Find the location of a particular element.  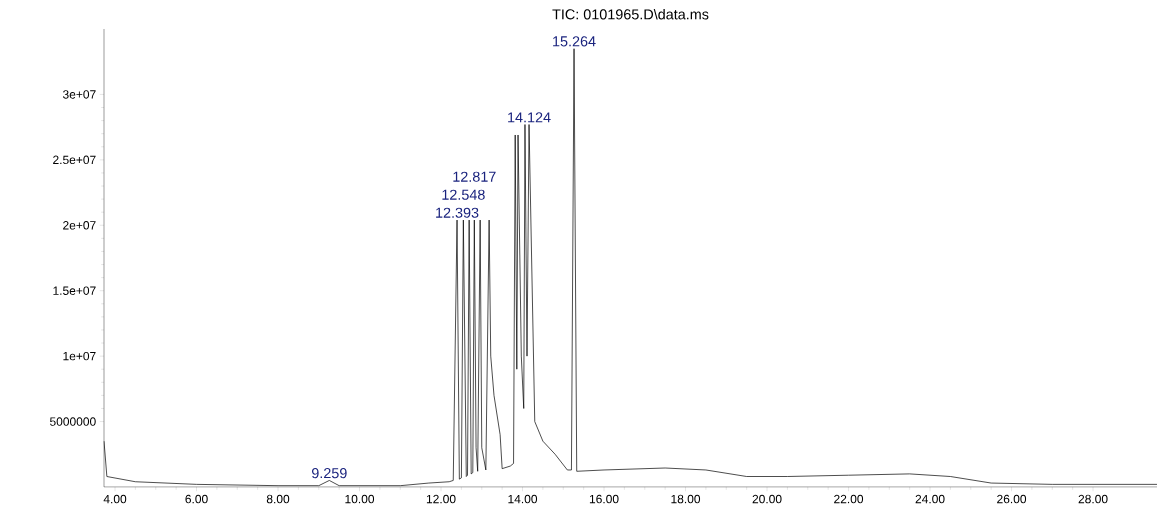

x-tick-label: 20.00 is located at coordinates (767, 499).